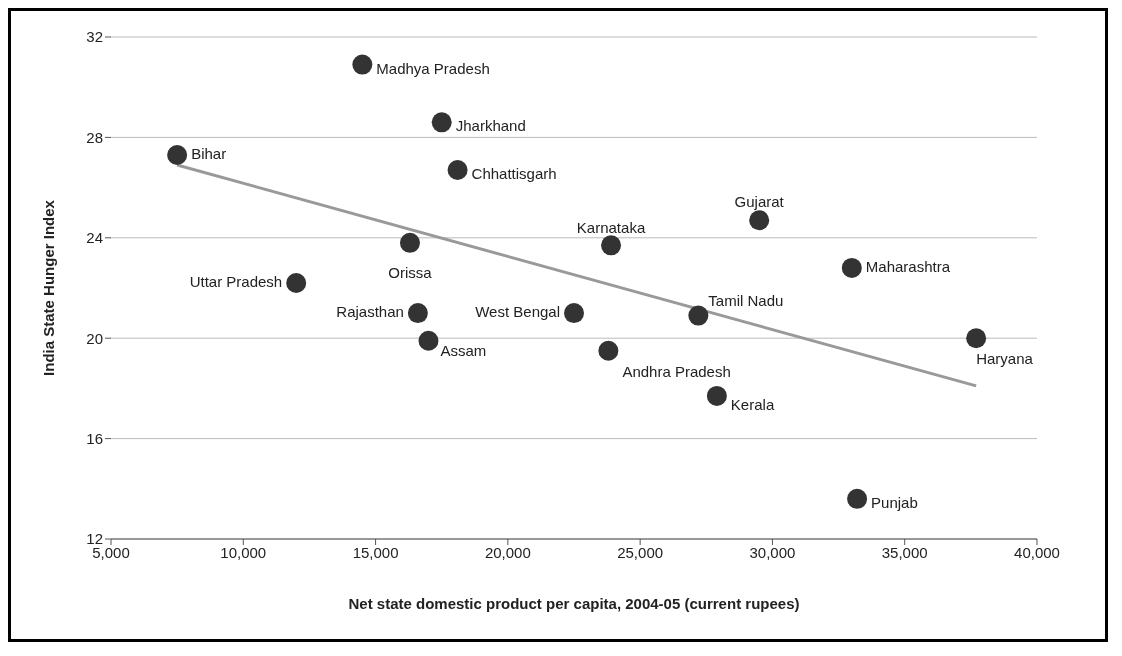 Image resolution: width=1122 pixels, height=656 pixels. I want to click on x-tick-label: 10,000, so click(243, 552).